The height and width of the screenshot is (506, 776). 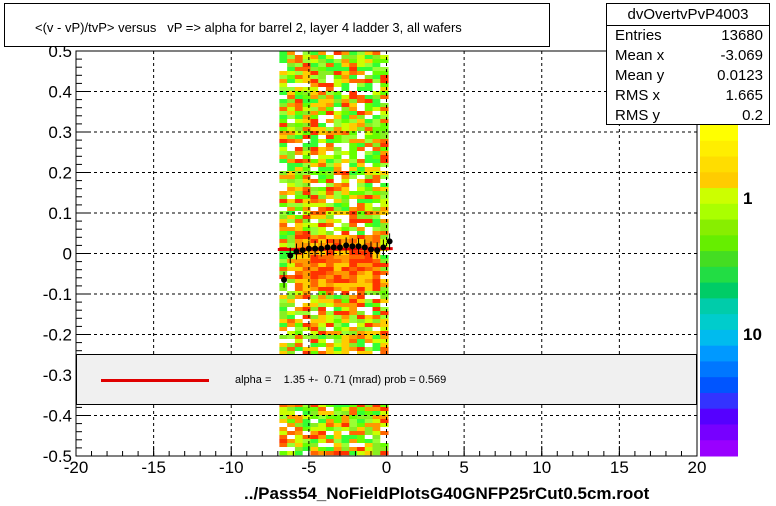 What do you see at coordinates (688, 76) in the screenshot?
I see `stats-row-mean-y: Mean y 0.0123` at bounding box center [688, 76].